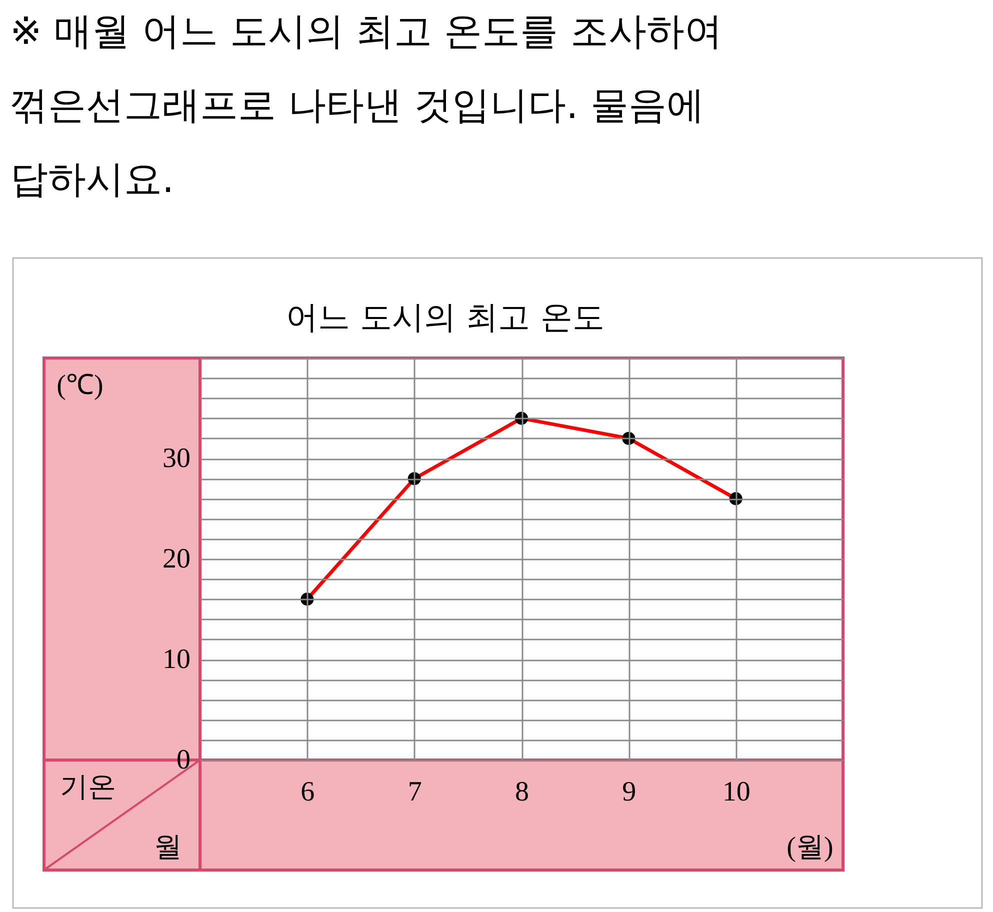  Describe the element at coordinates (810, 847) in the screenshot. I see `x-axis-title: (월)` at that location.